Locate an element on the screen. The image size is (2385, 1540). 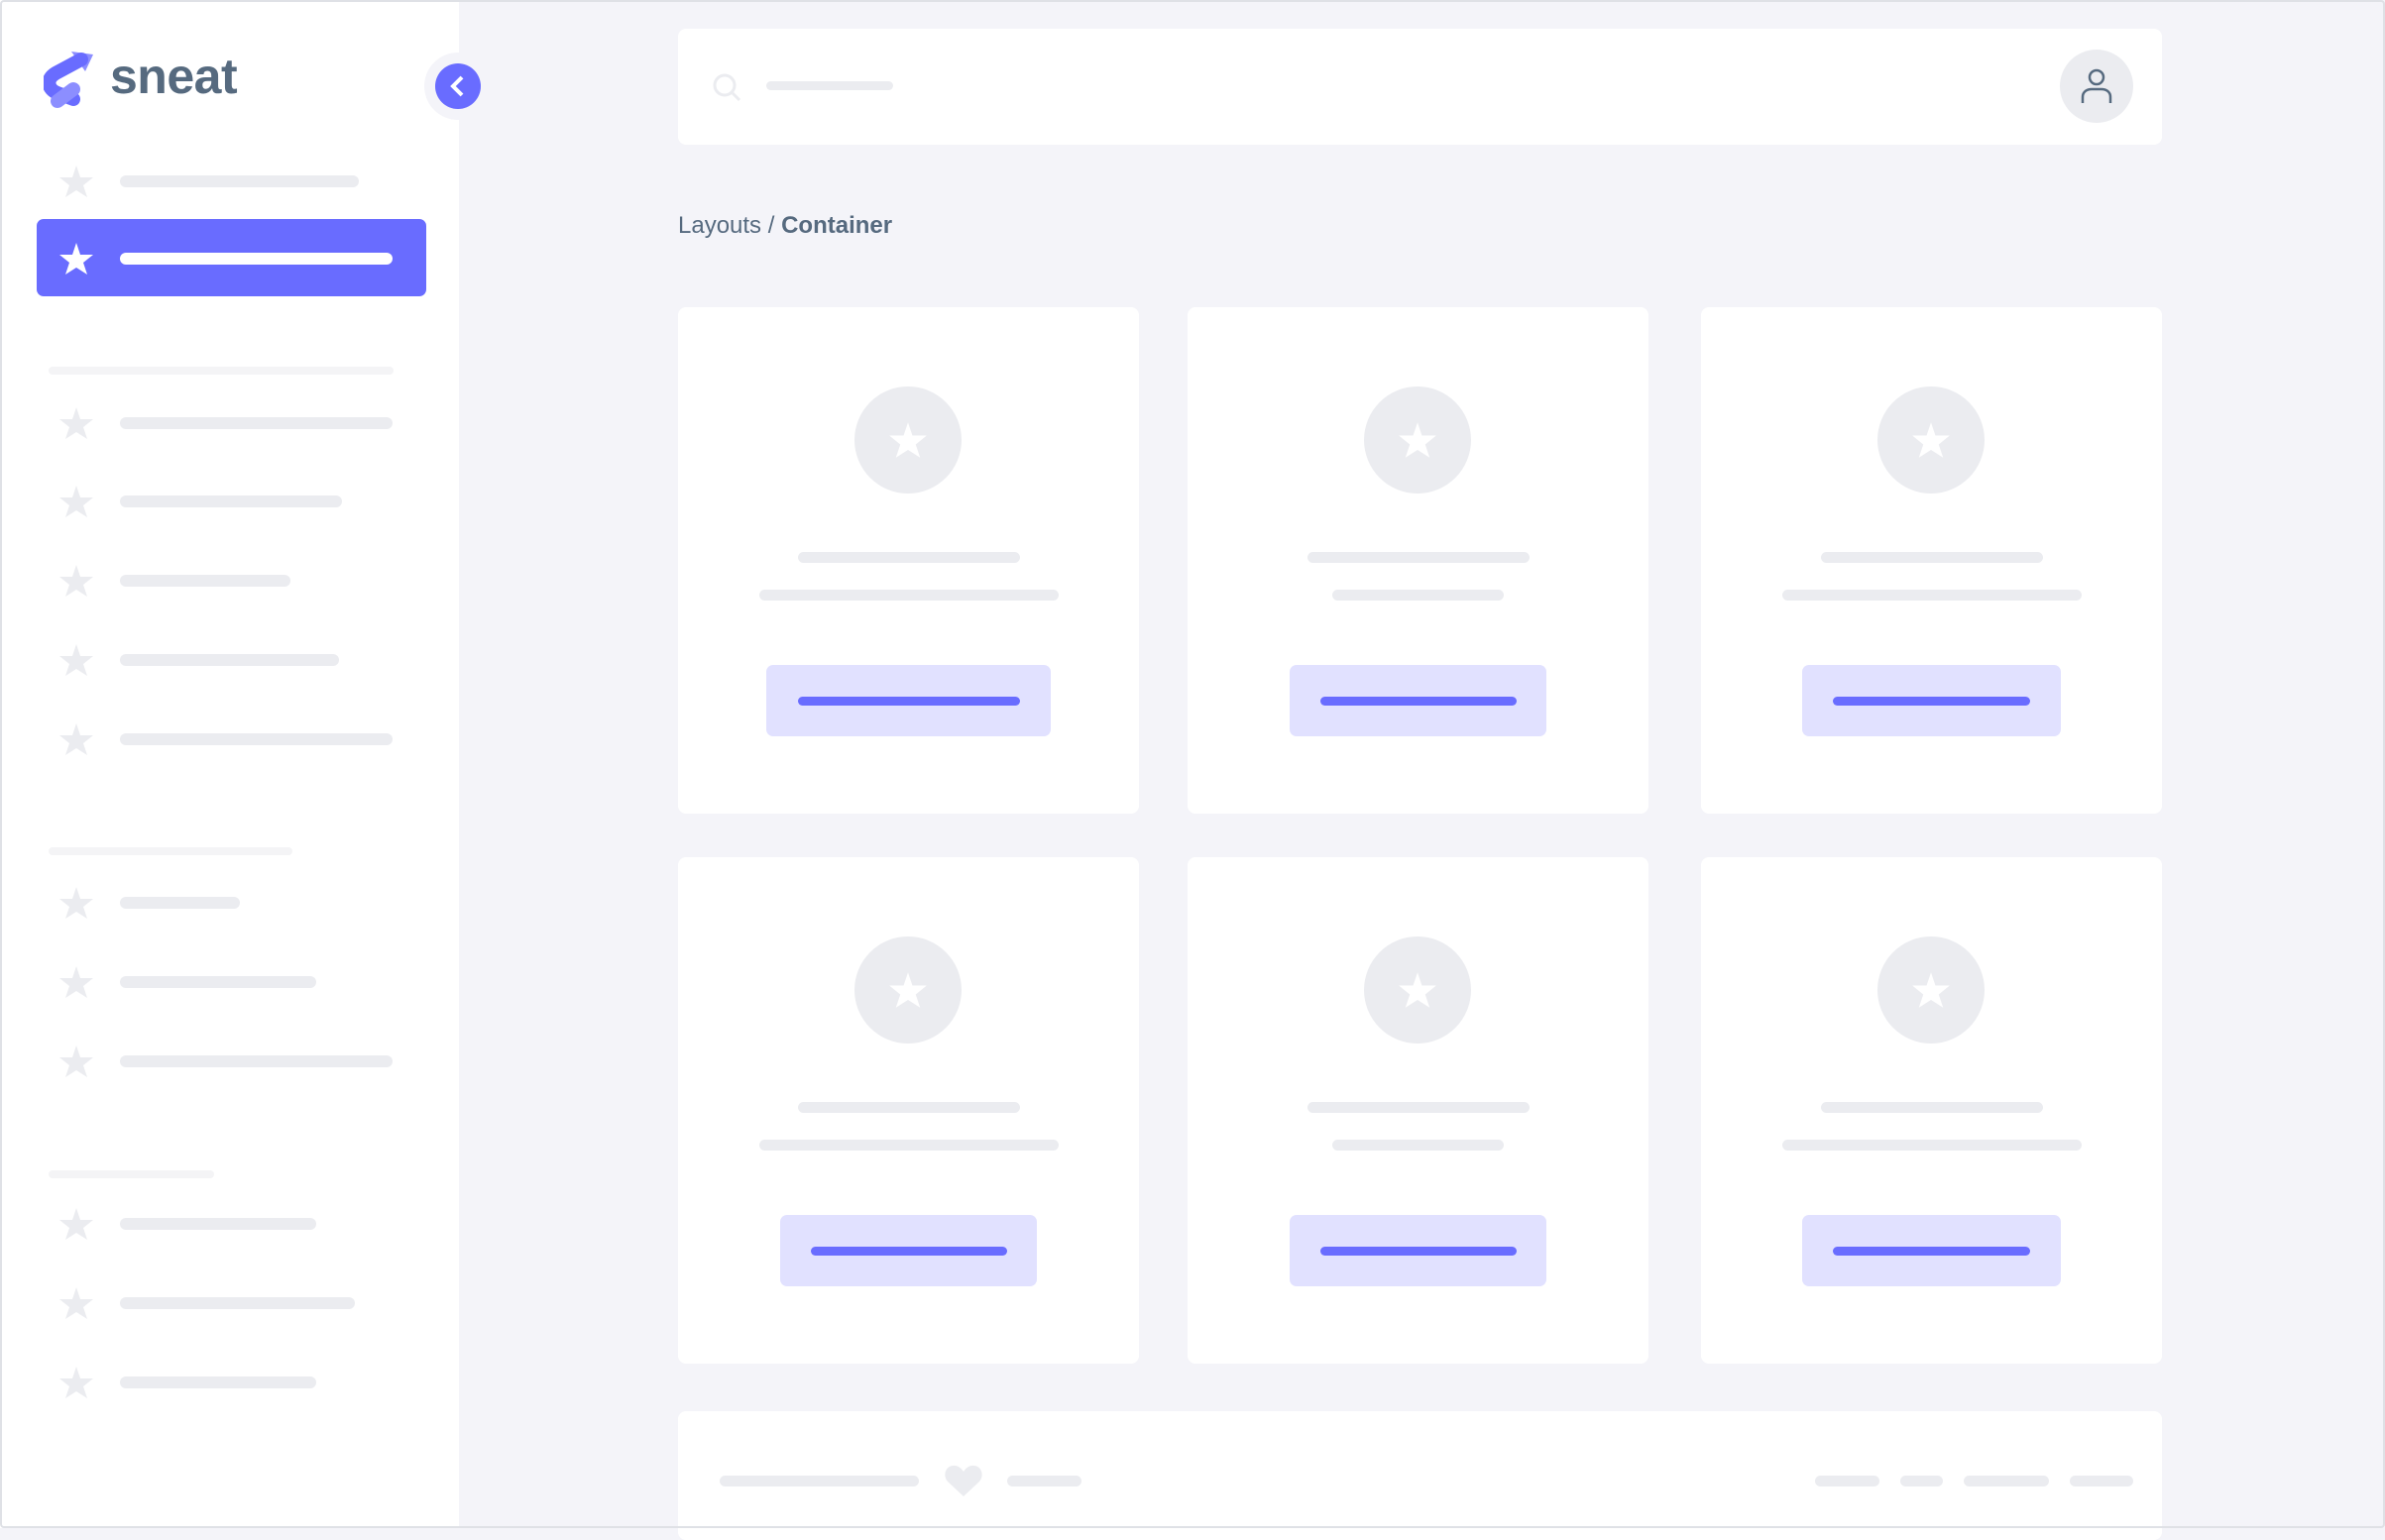
chevron-left-icon is located at coordinates (457, 86).